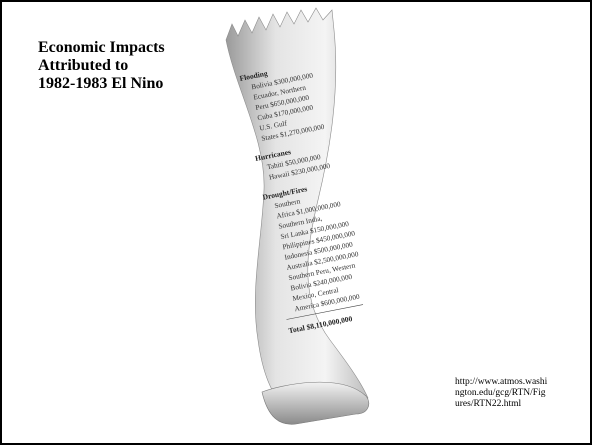 Image resolution: width=592 pixels, height=445 pixels. I want to click on source-line: ngton.edu/gcg/RTN/Fig, so click(500, 393).